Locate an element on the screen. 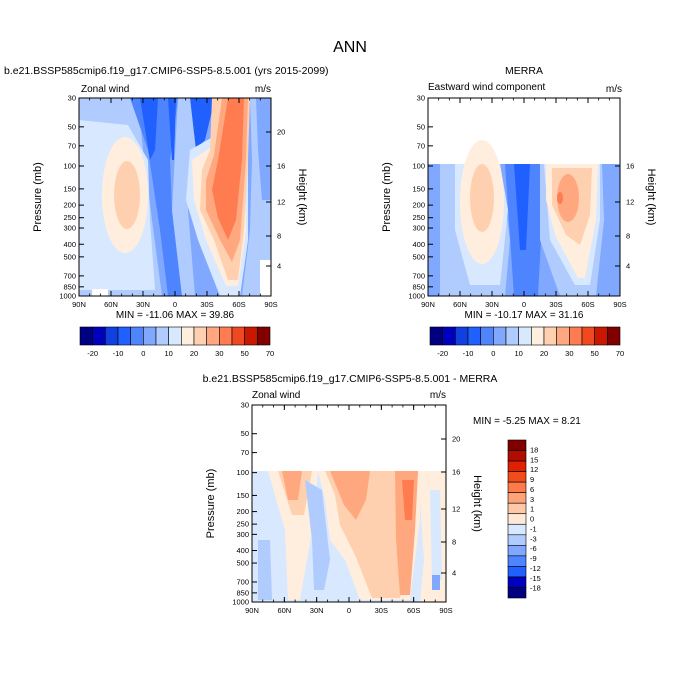 The image size is (700, 700). colorbar-label: 18 is located at coordinates (534, 449).